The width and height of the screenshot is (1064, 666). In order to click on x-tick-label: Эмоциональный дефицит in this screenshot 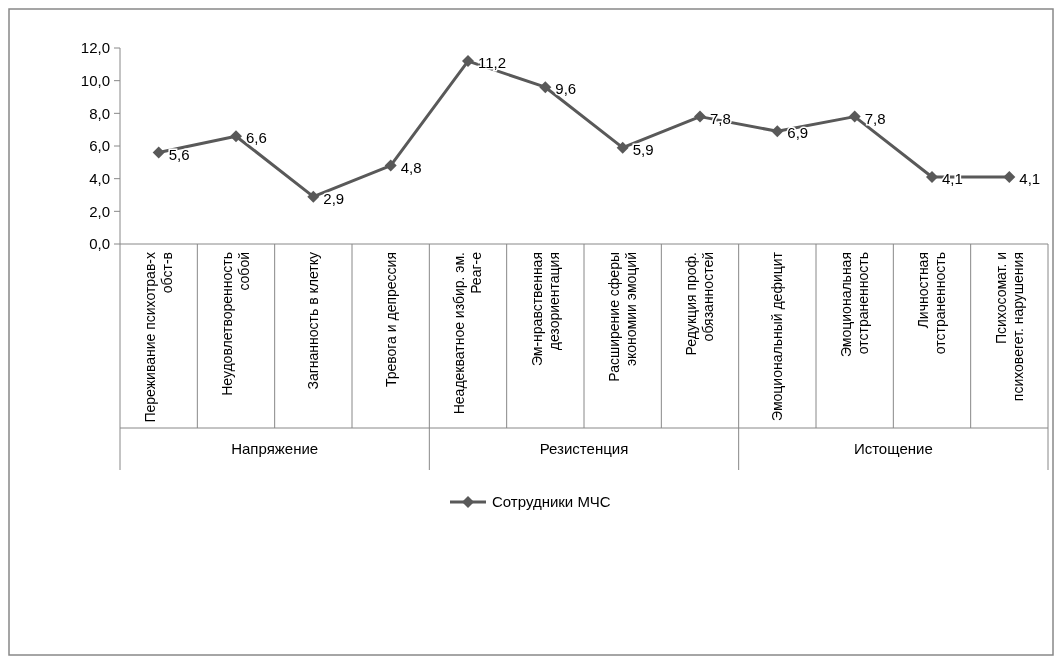, I will do `click(777, 336)`.